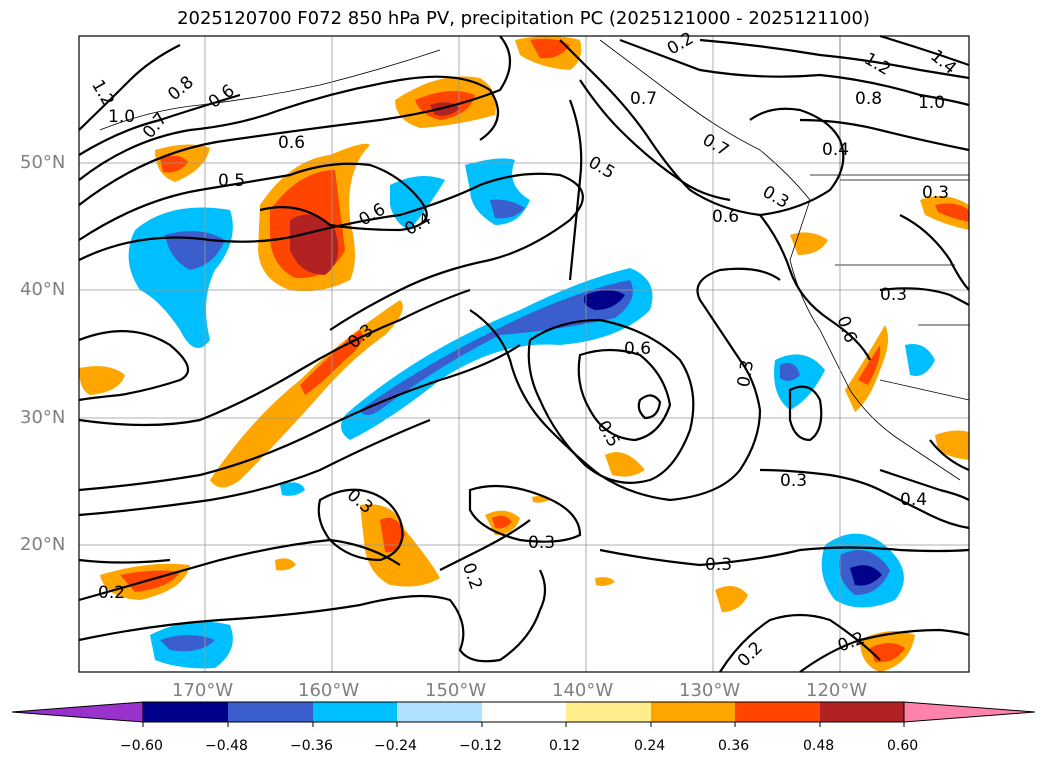  I want to click on lon-label: 120°W, so click(837, 690).